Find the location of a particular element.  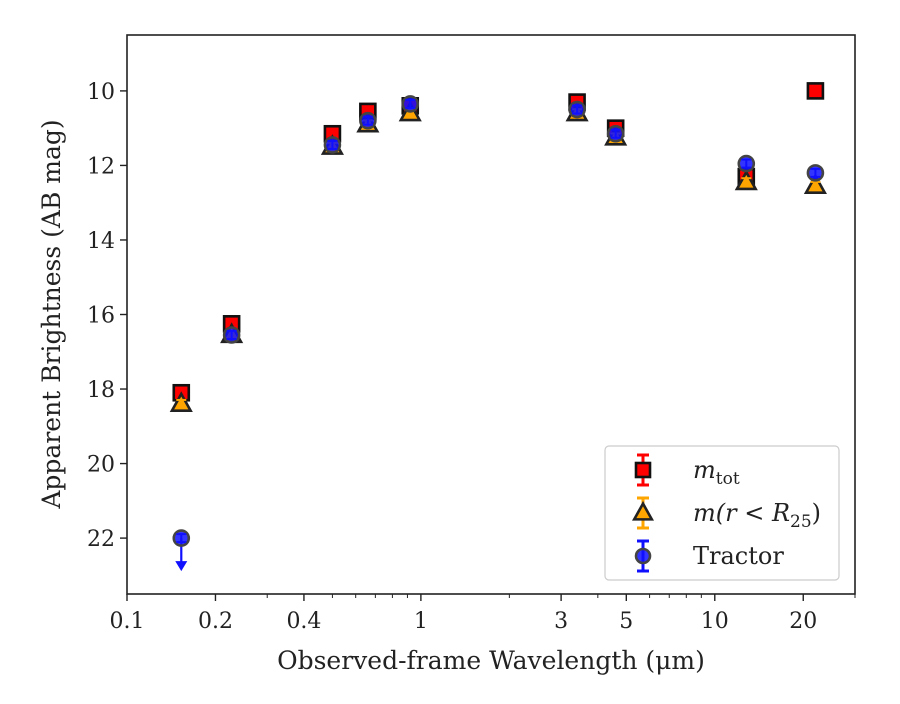

legend-marker-triangle is located at coordinates (643, 510).